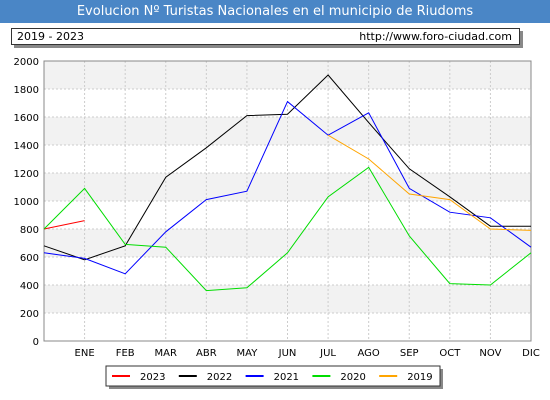  I want to click on x-tick-label: MAR, so click(166, 353).